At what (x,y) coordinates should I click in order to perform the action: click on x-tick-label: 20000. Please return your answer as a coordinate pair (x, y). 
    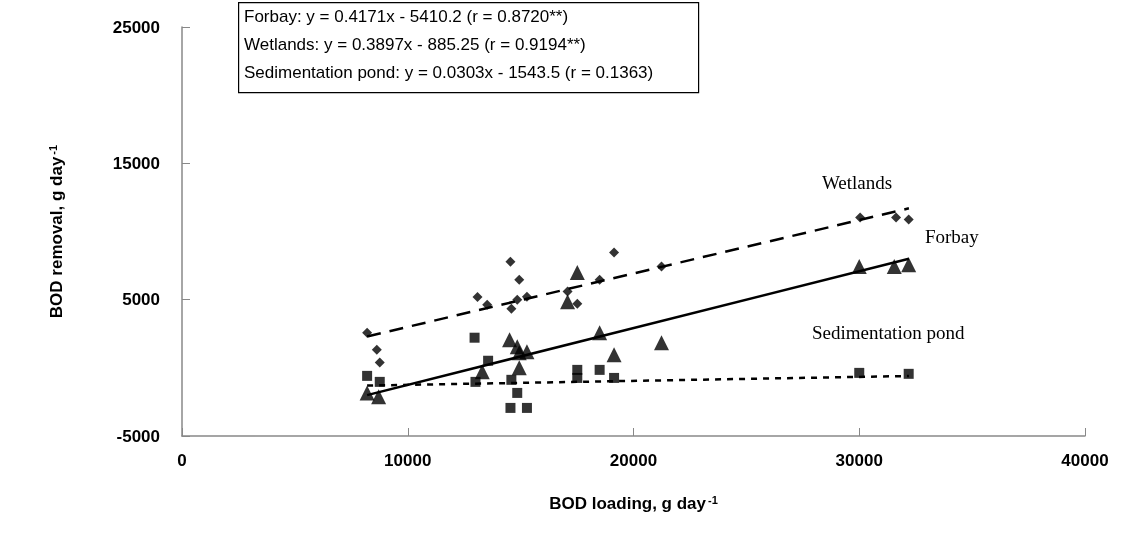
    Looking at the image, I should click on (633, 460).